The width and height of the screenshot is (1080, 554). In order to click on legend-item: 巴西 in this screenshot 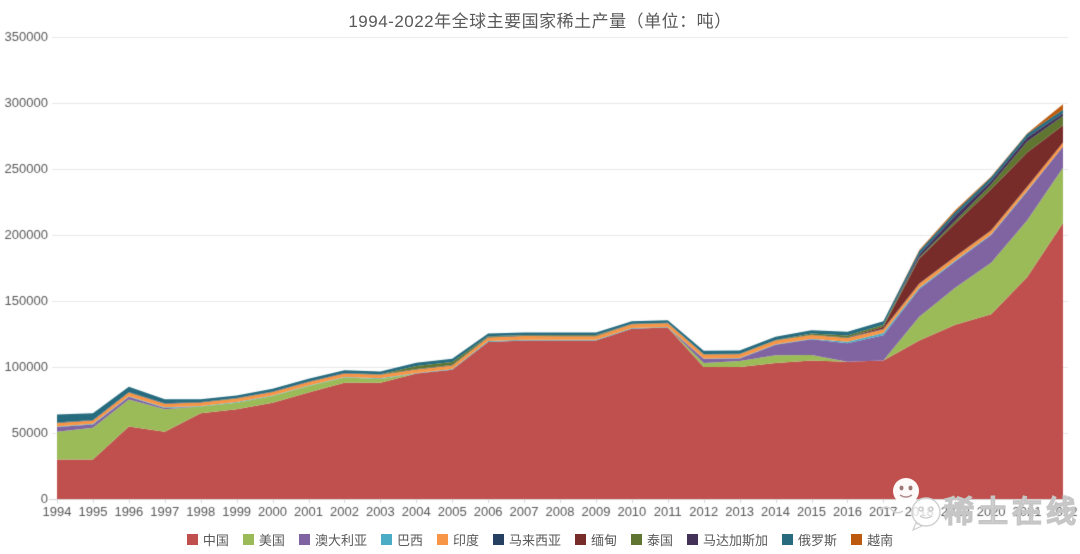, I will do `click(401, 539)`.